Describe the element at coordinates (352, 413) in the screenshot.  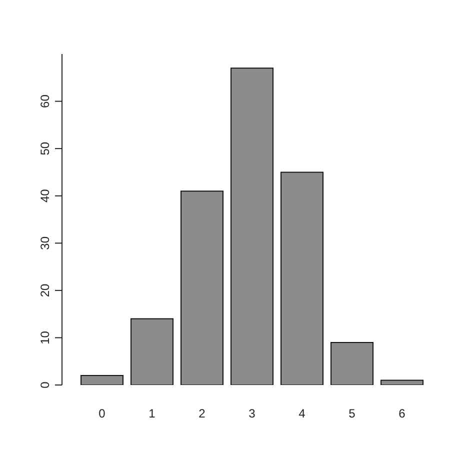
I see `x-tick-label: 5` at that location.